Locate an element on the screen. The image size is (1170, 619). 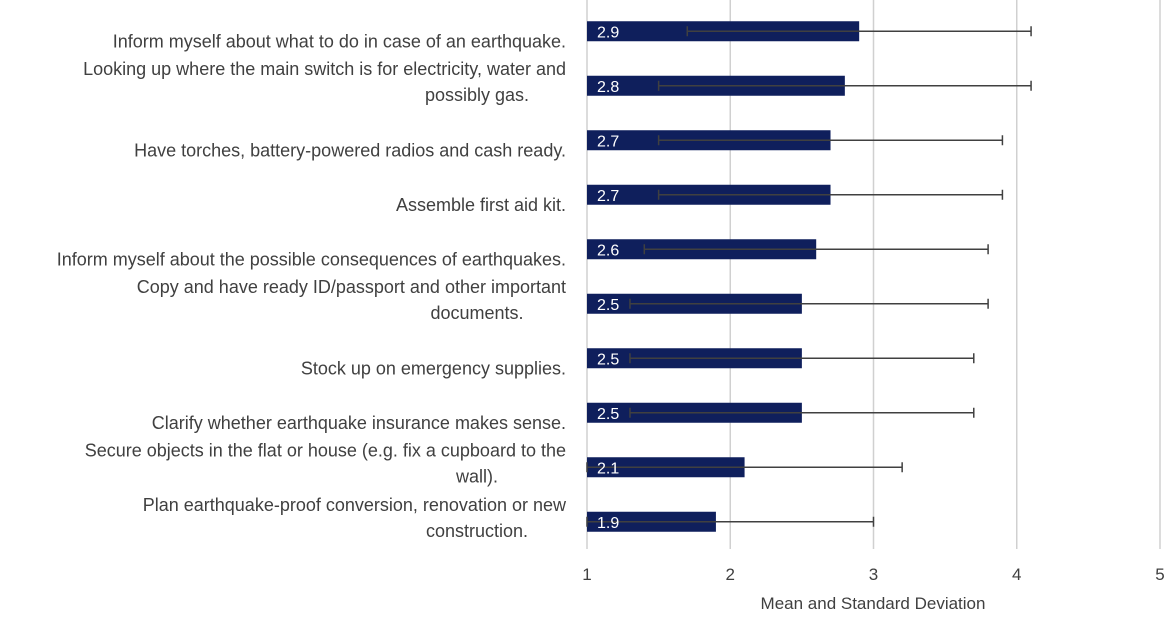
category-label: Assemble first aid kit. is located at coordinates (481, 205).